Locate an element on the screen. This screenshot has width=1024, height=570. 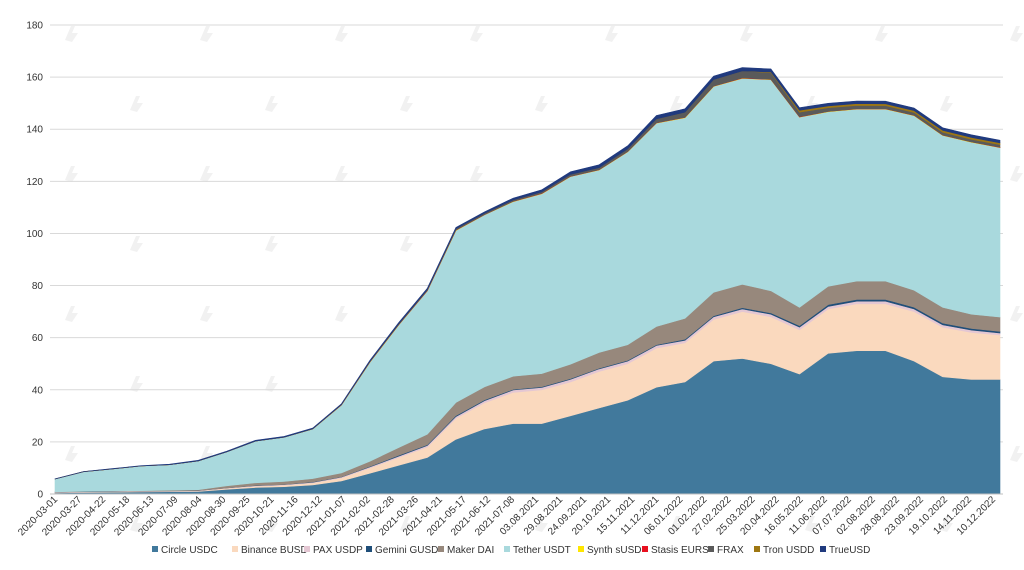
legend-swatch-binance-busd is located at coordinates (235, 549).